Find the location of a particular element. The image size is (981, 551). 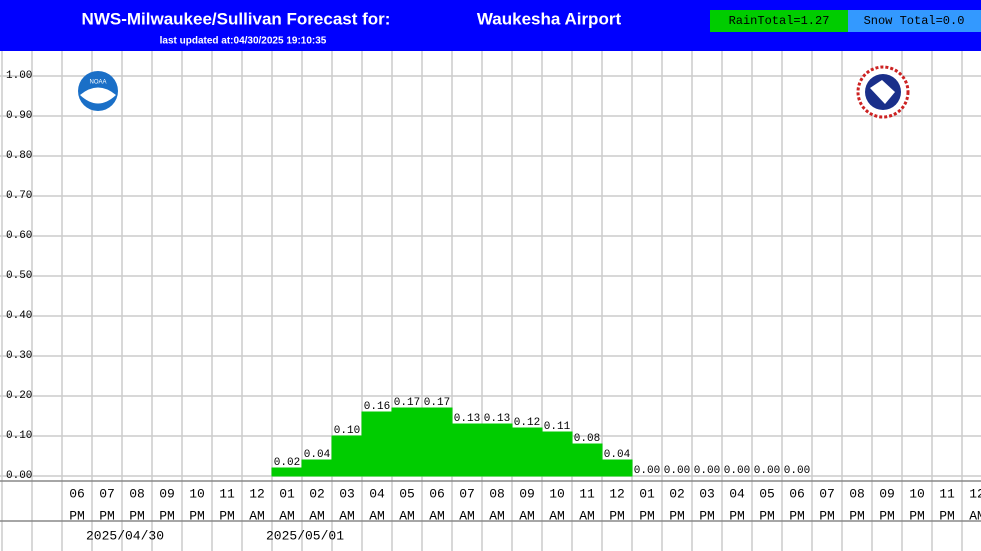

y-tick-label: 0.90 is located at coordinates (19, 116).